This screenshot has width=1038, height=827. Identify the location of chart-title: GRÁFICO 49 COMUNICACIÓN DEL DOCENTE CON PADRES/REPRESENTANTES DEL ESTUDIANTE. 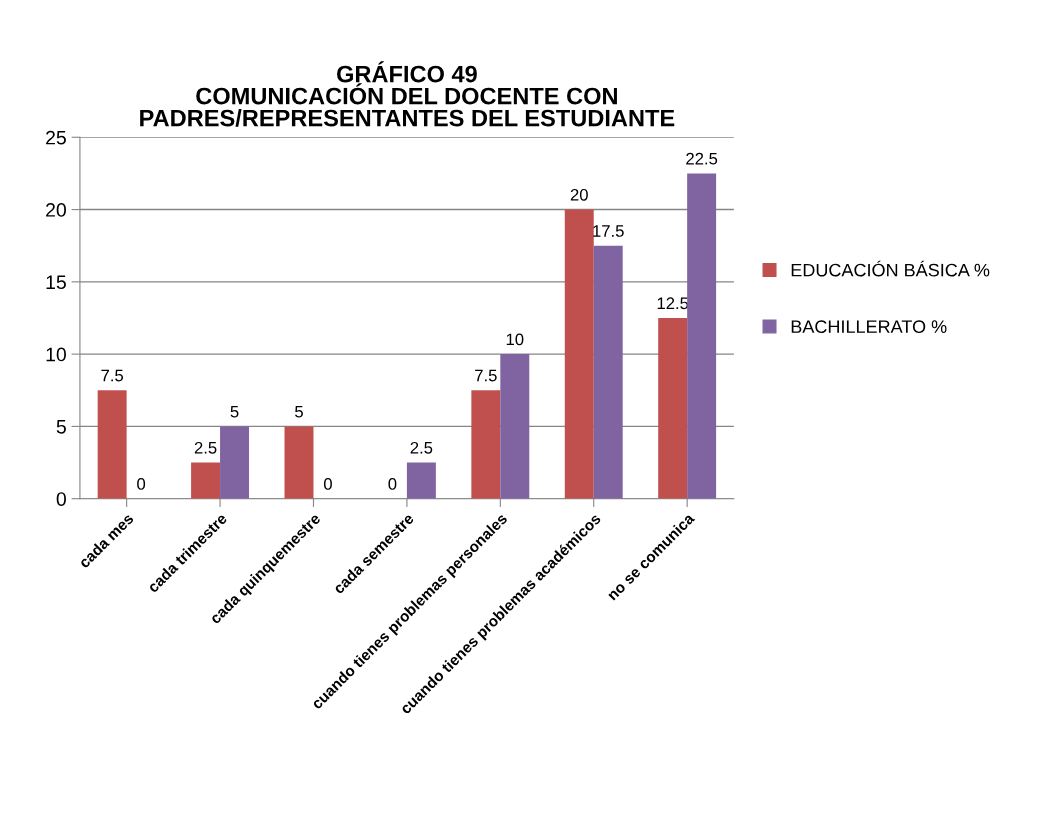
(407, 94).